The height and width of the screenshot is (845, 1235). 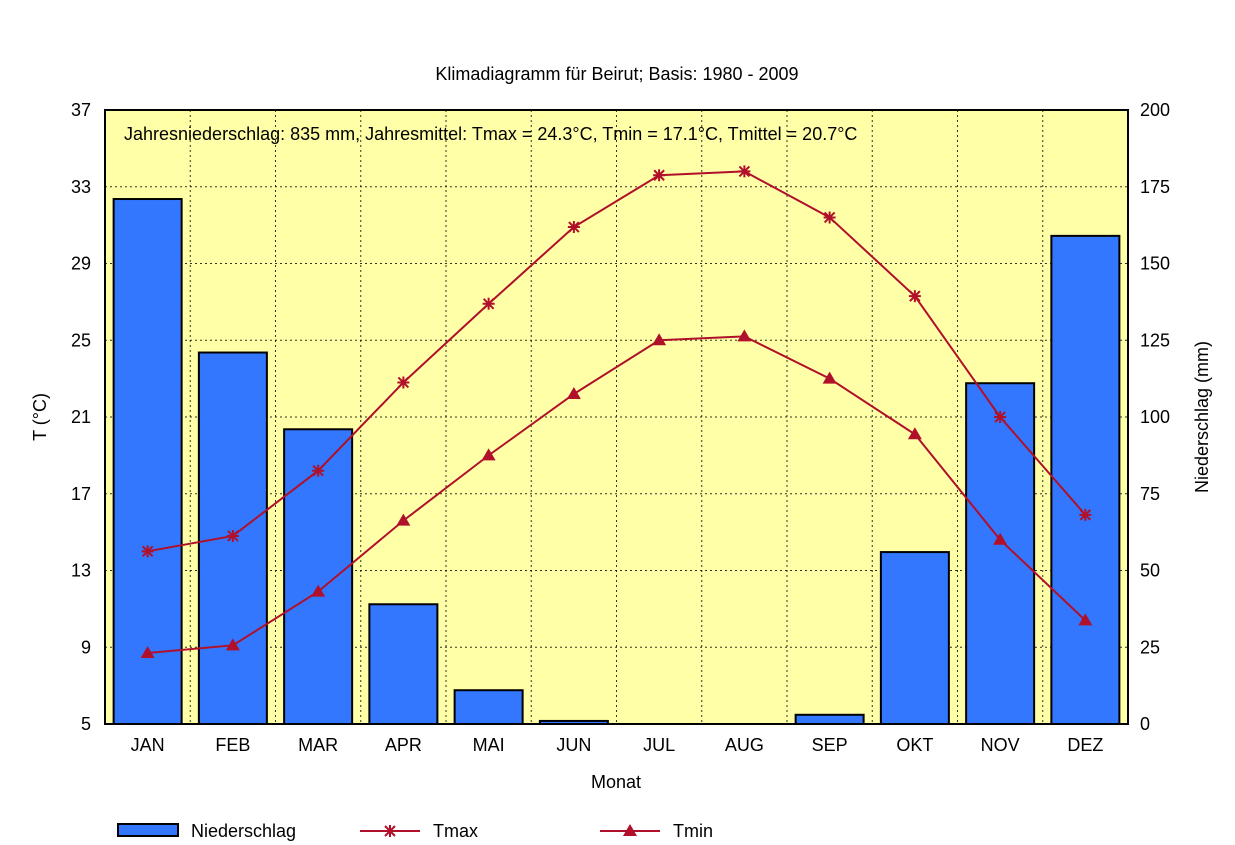 What do you see at coordinates (1155, 110) in the screenshot?
I see `y-tick-right: 200` at bounding box center [1155, 110].